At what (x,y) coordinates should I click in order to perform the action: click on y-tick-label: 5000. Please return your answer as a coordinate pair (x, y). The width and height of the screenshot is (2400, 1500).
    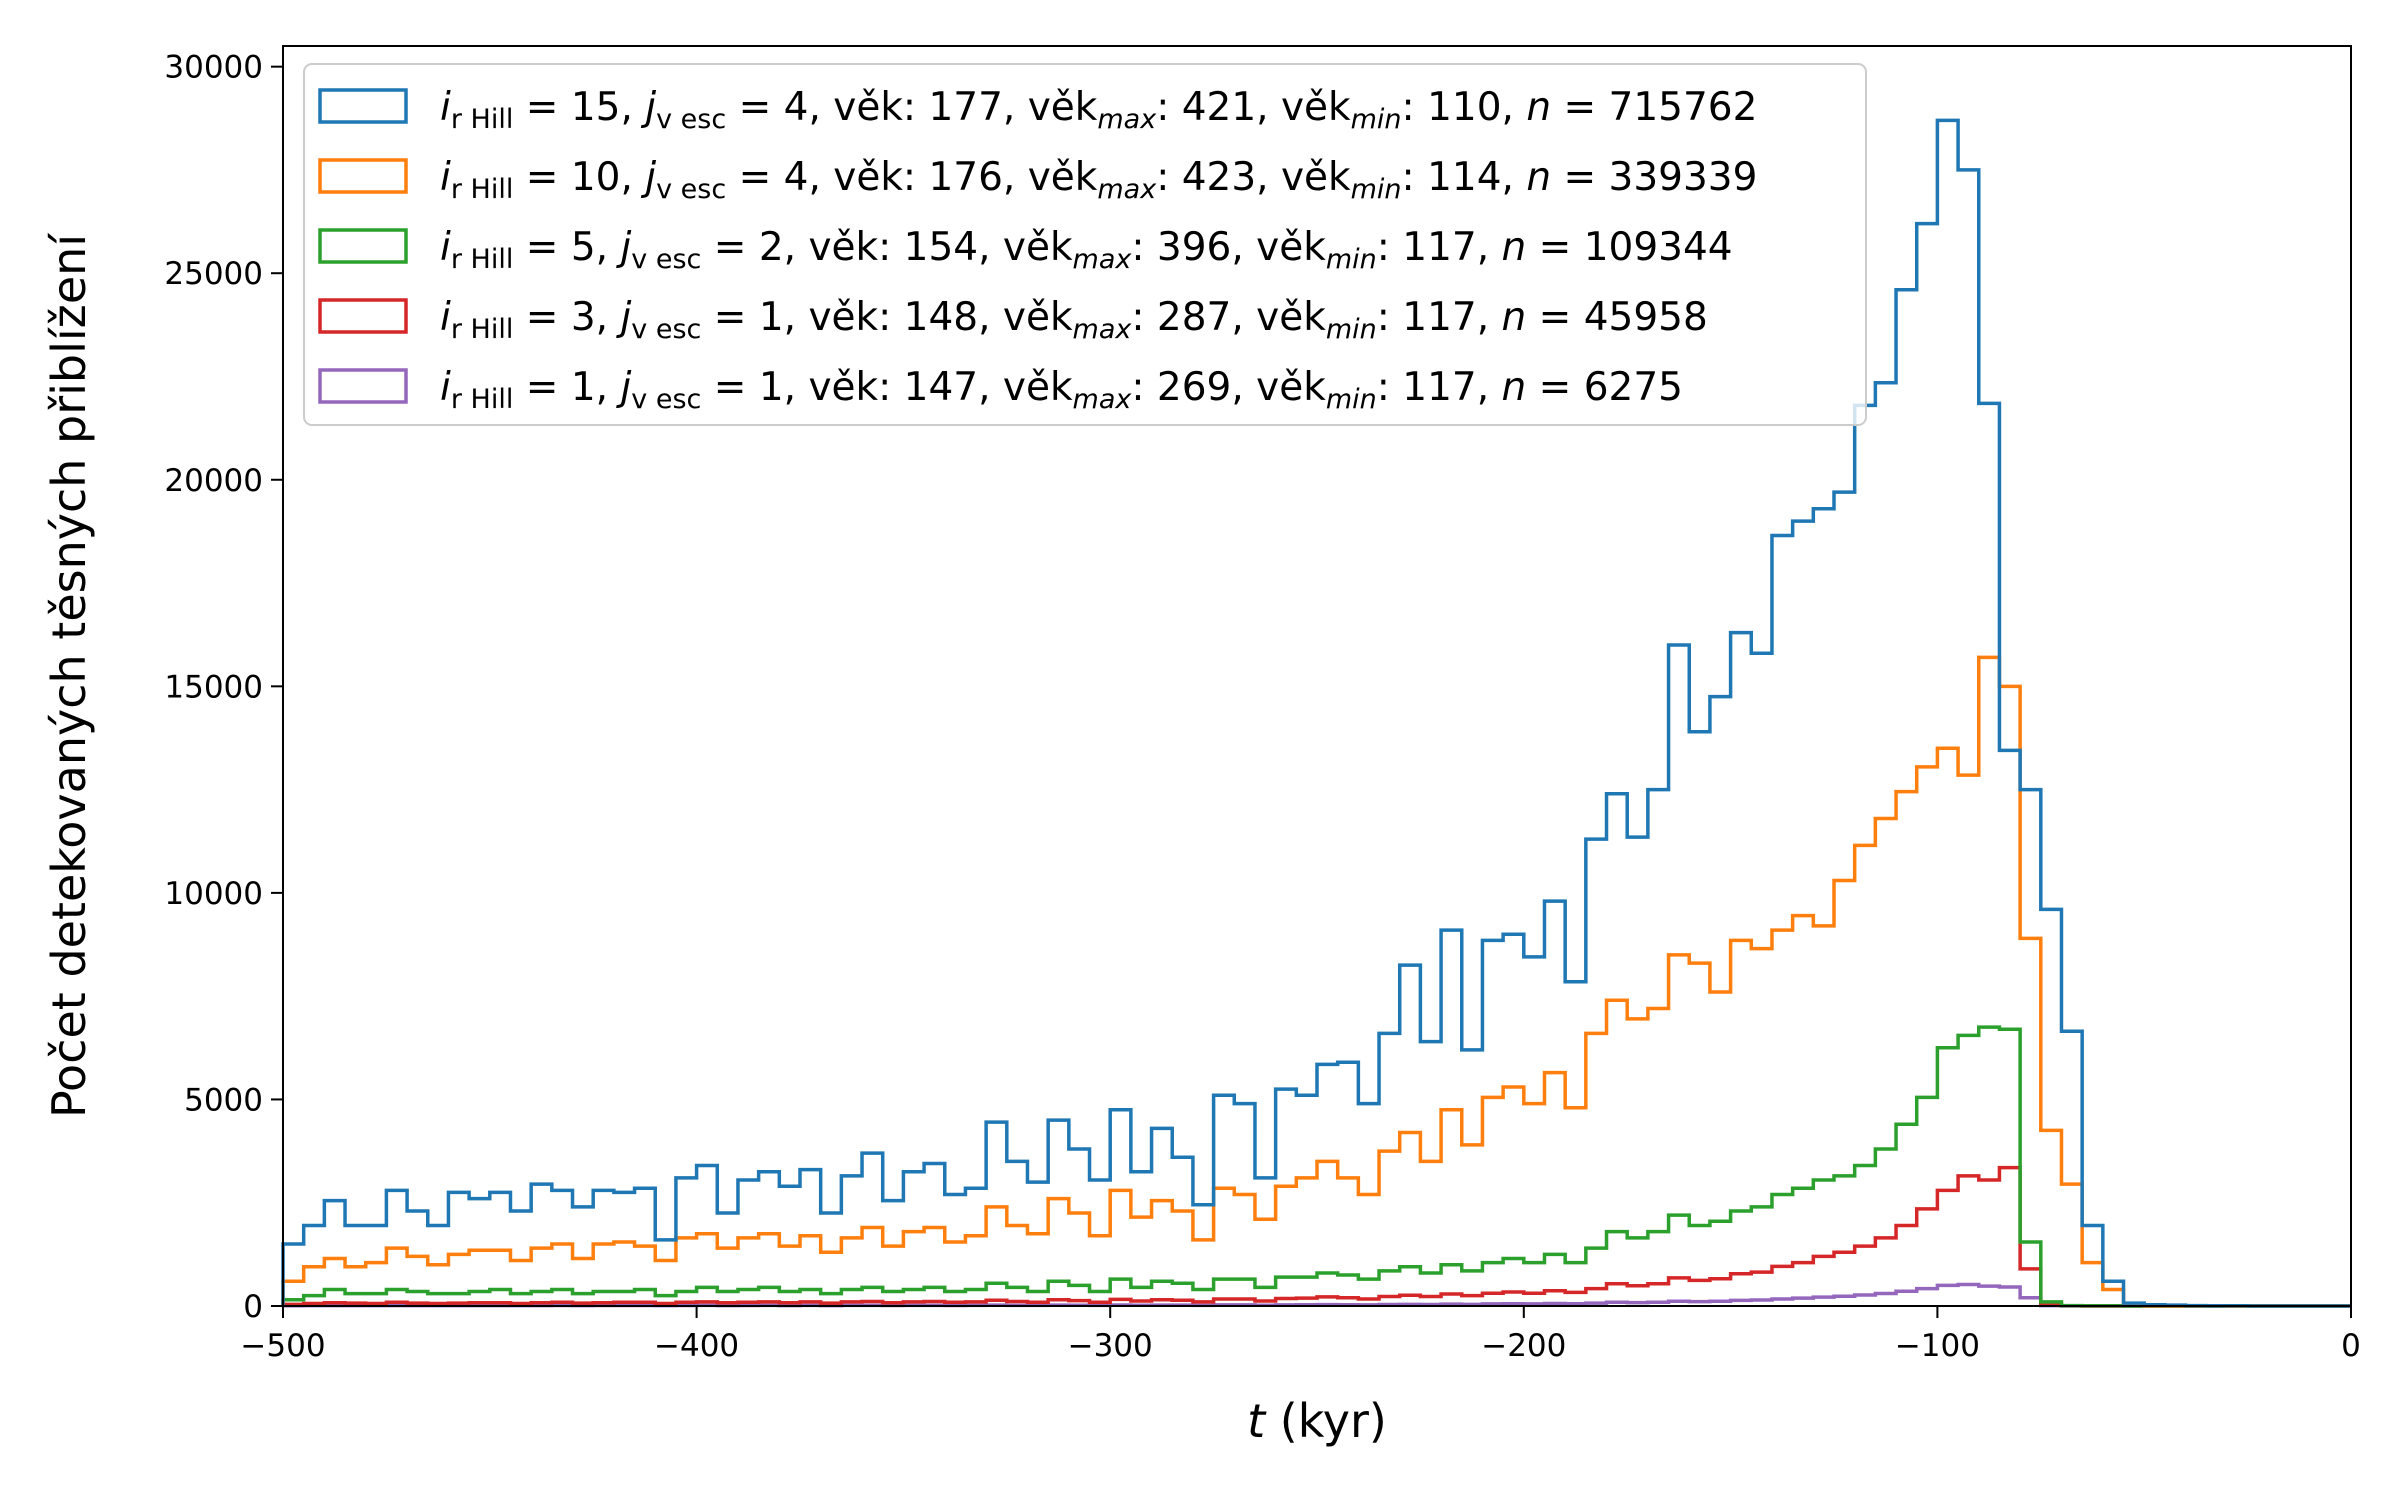
    Looking at the image, I should click on (223, 1100).